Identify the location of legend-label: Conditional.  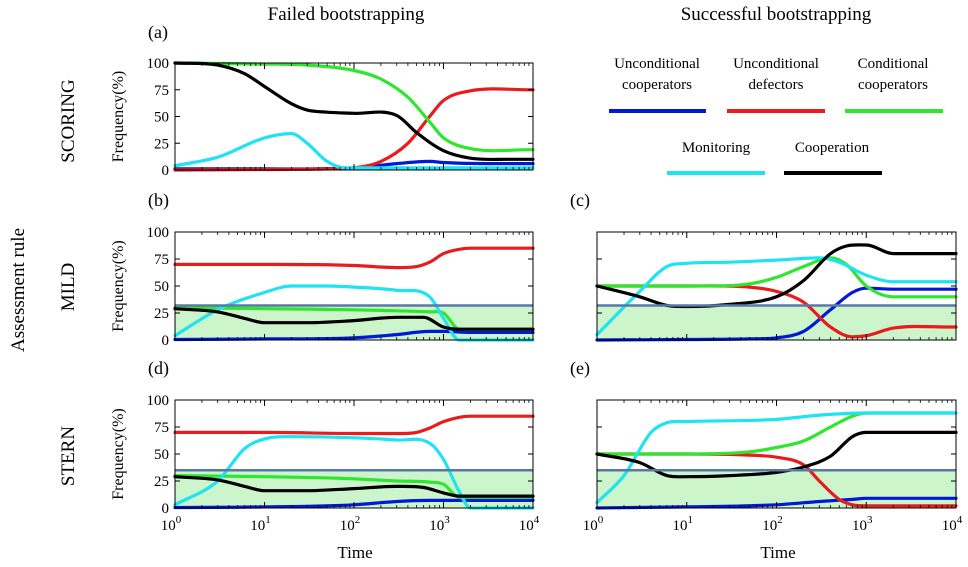
(893, 64).